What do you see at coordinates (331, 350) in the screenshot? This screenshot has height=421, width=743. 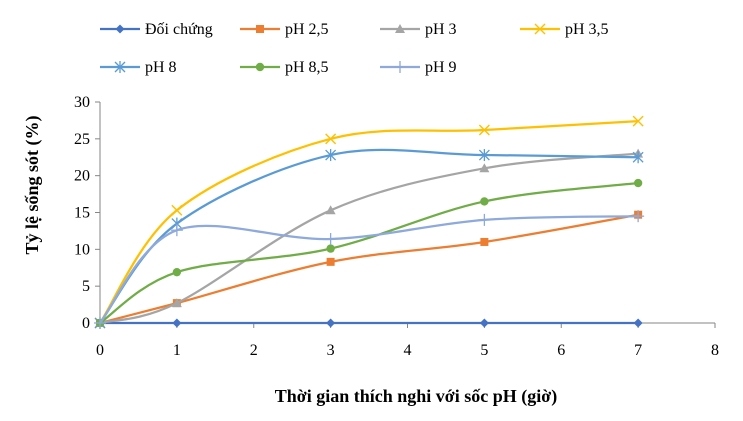 I see `x-tick-label: 3` at bounding box center [331, 350].